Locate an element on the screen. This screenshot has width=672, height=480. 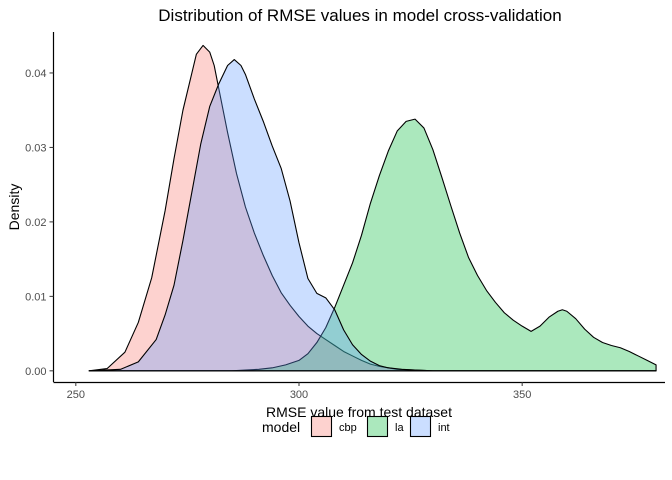
legend-key-cbp is located at coordinates (321, 426).